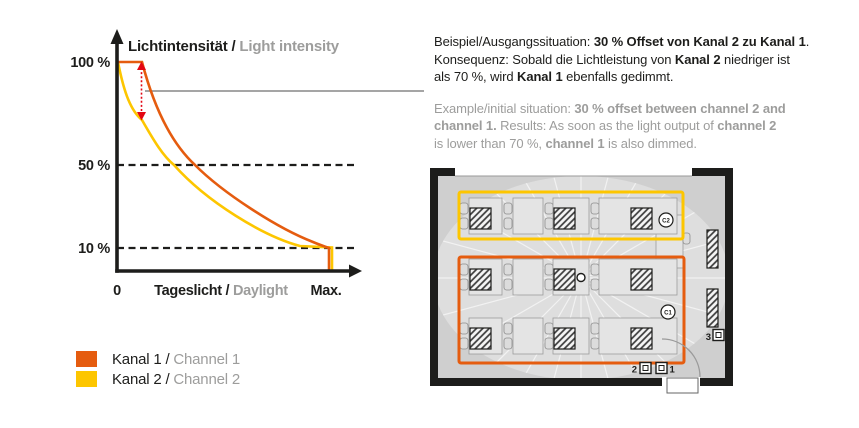 The width and height of the screenshot is (859, 428). I want to click on kanal2-color-swatch, so click(86, 379).